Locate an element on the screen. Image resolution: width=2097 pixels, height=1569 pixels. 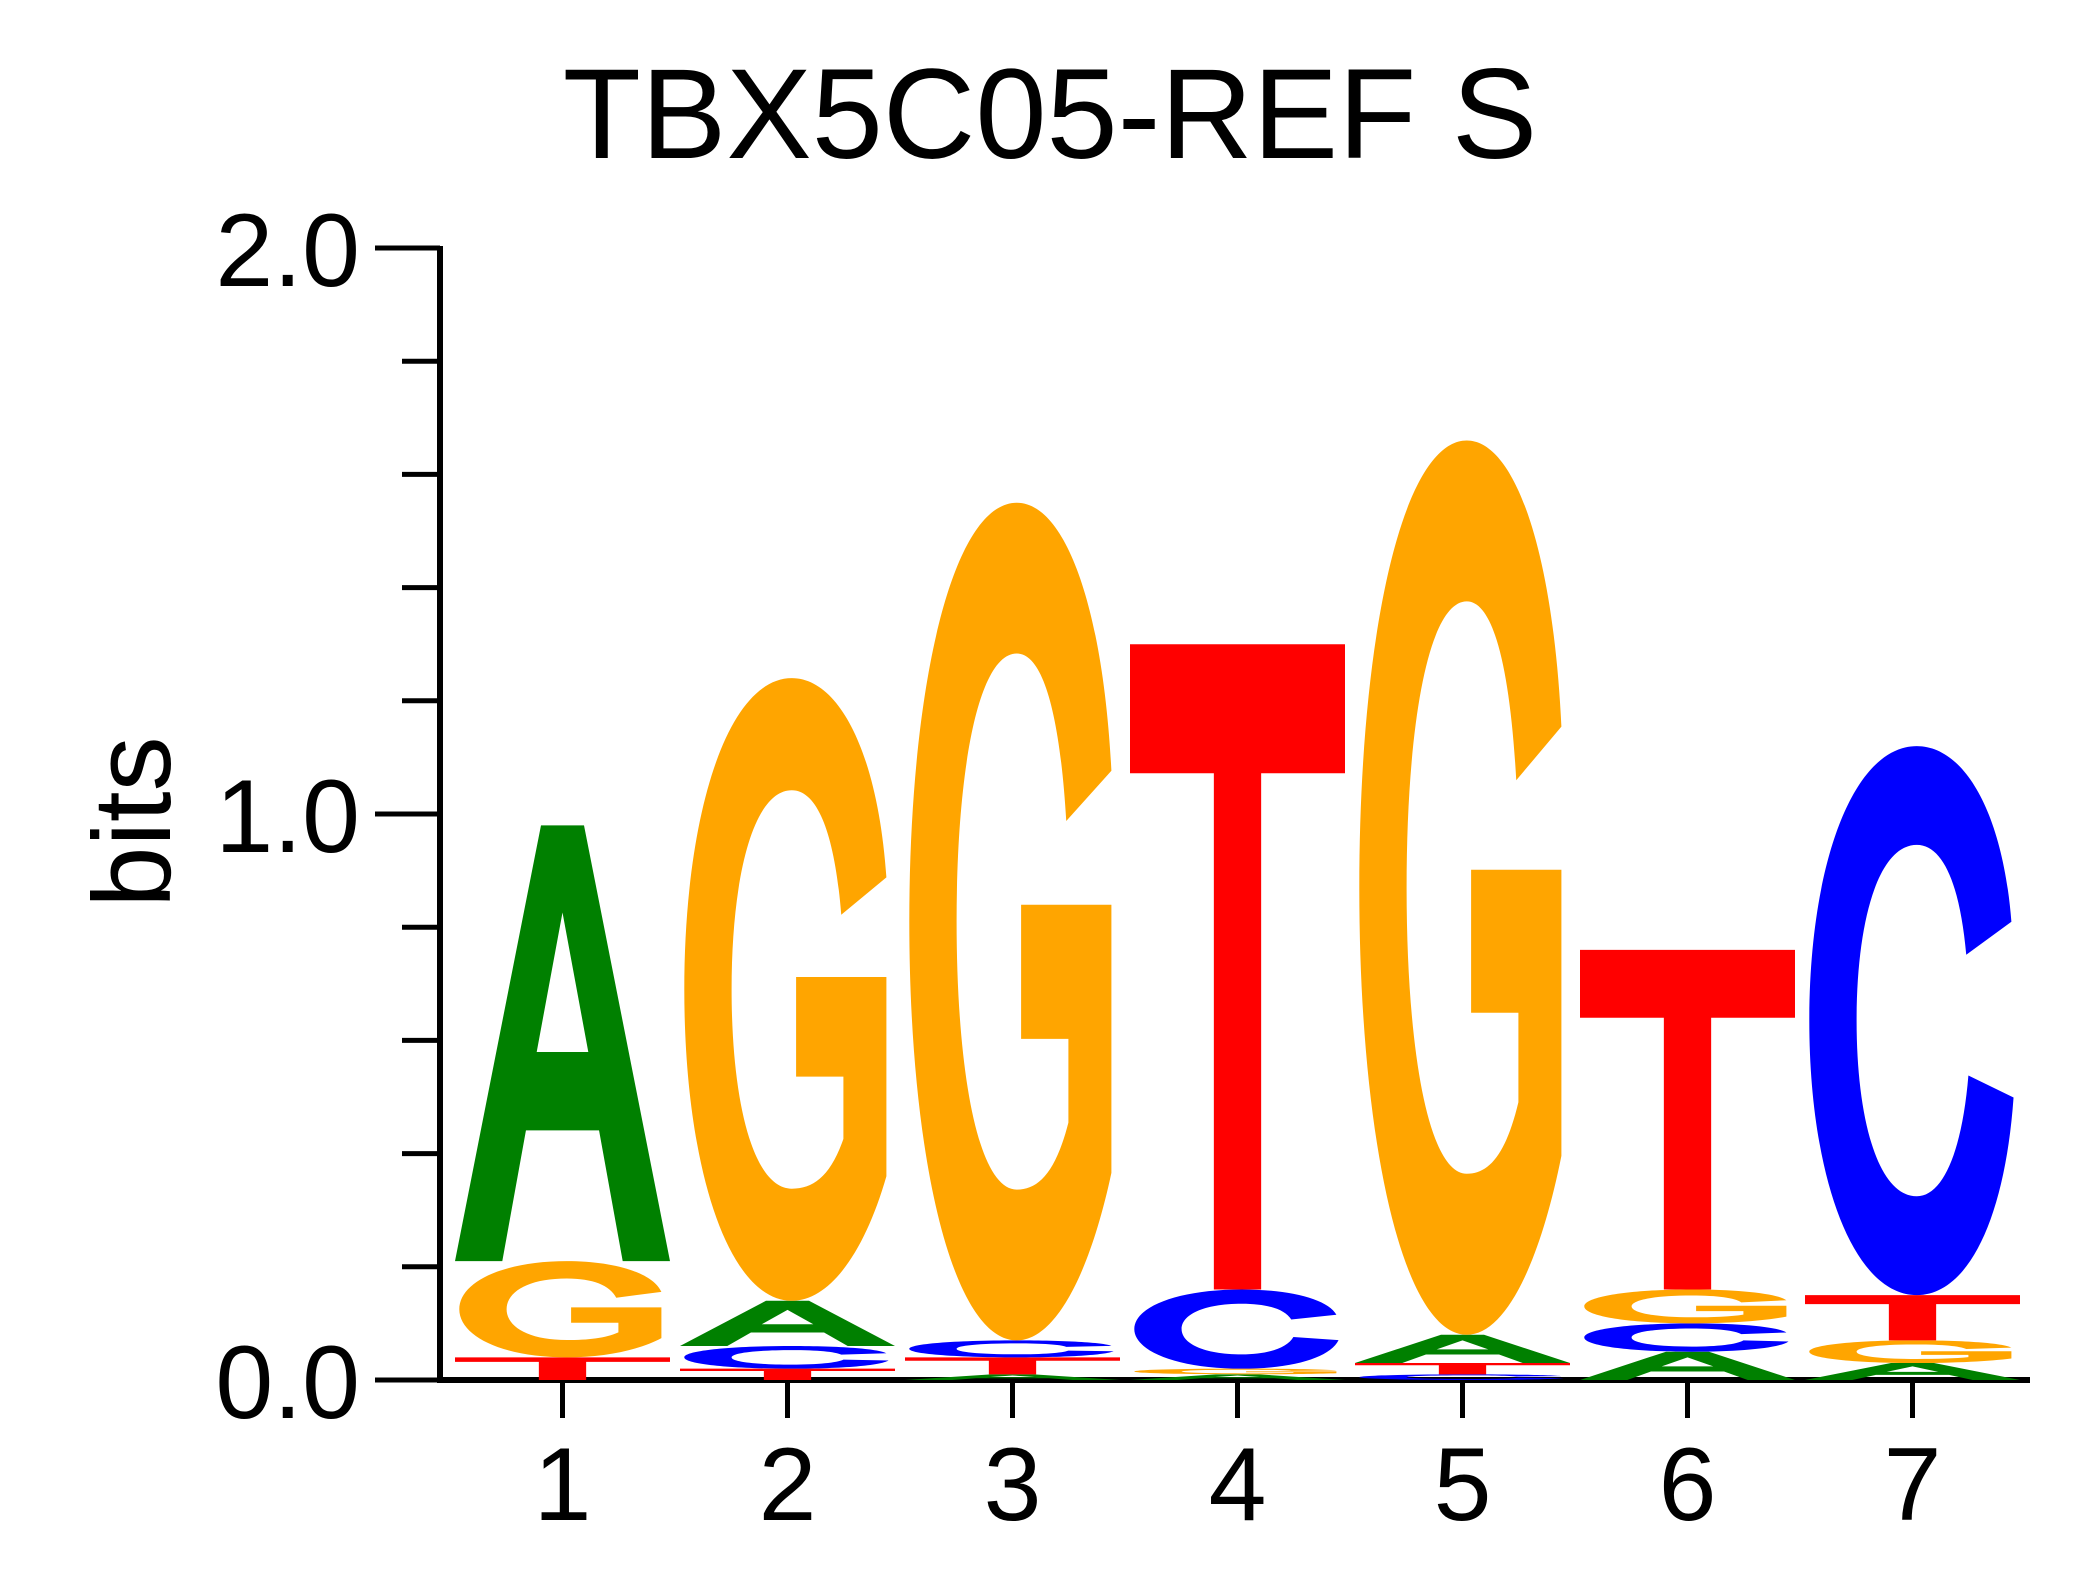
y-tick-label: 2.0 is located at coordinates (287, 251).